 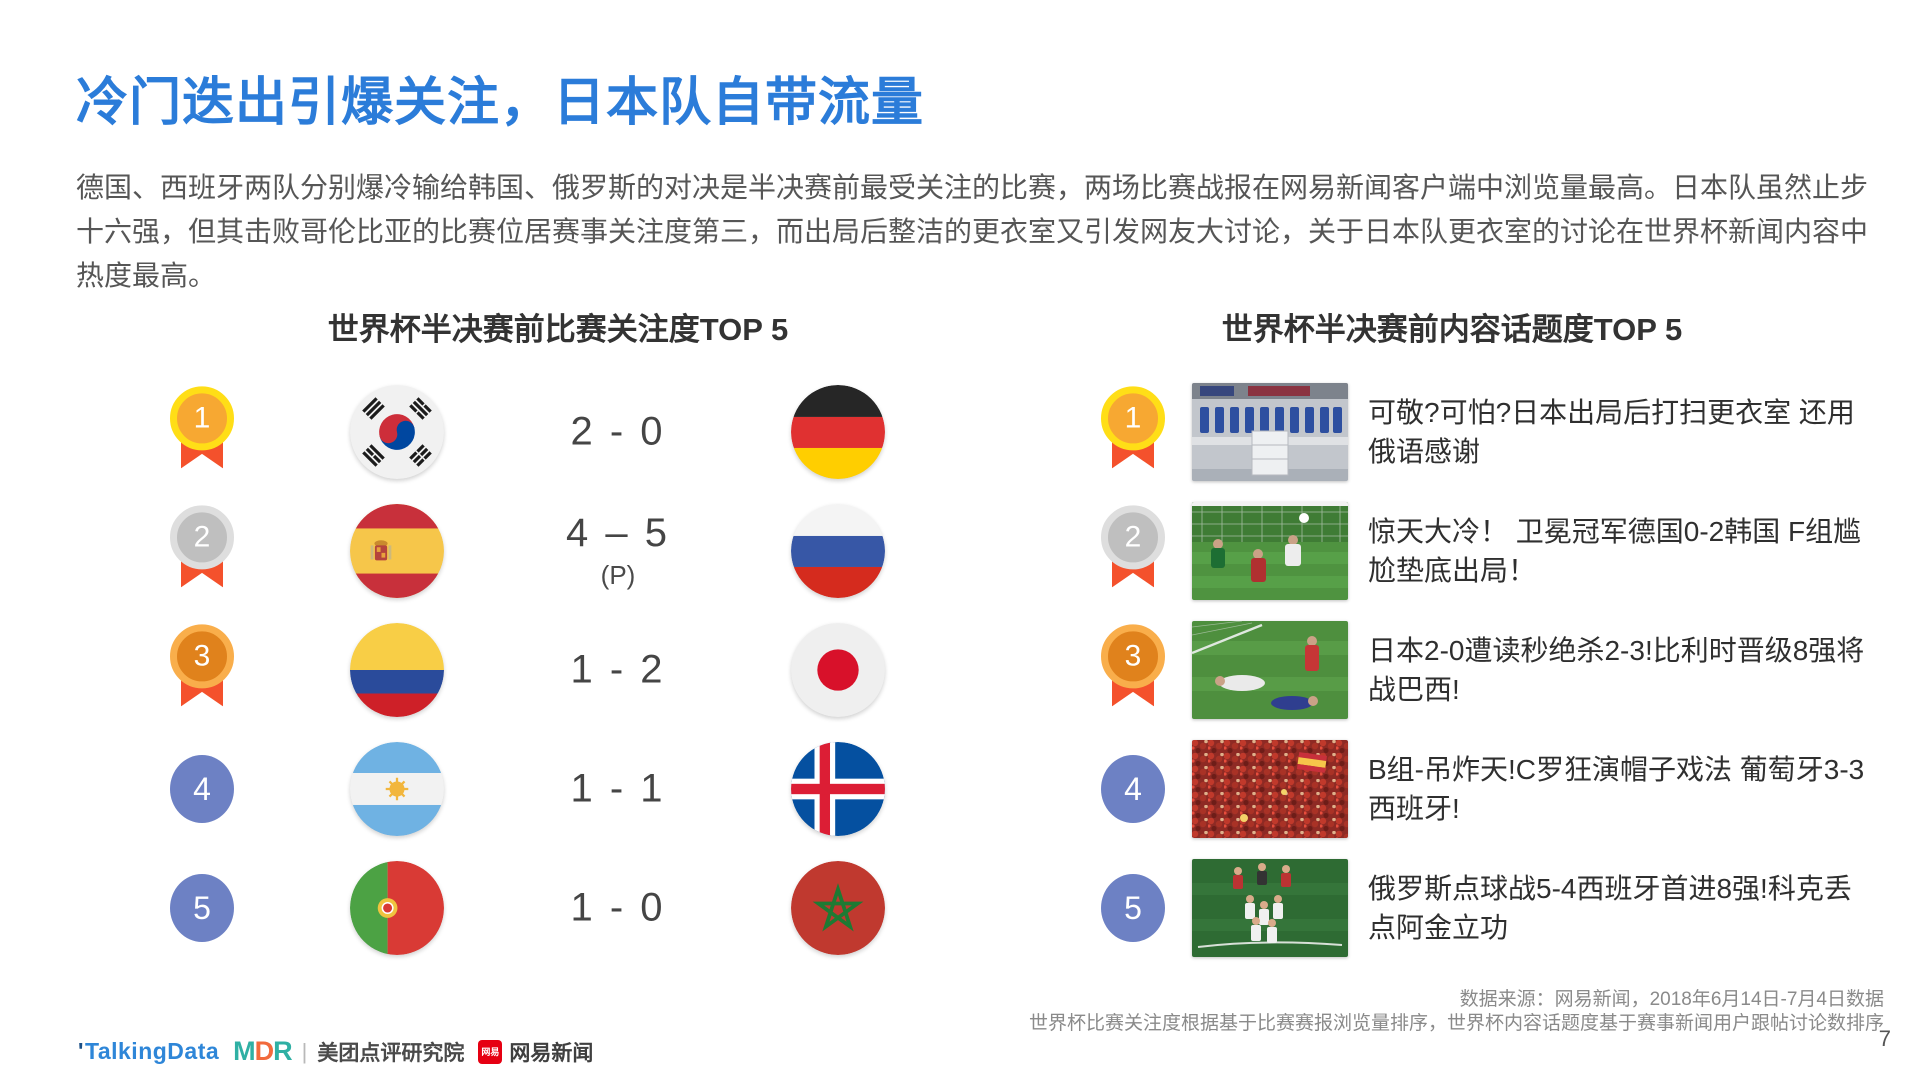 I want to click on japan-belgium-players-photo, so click(x=1270, y=670).